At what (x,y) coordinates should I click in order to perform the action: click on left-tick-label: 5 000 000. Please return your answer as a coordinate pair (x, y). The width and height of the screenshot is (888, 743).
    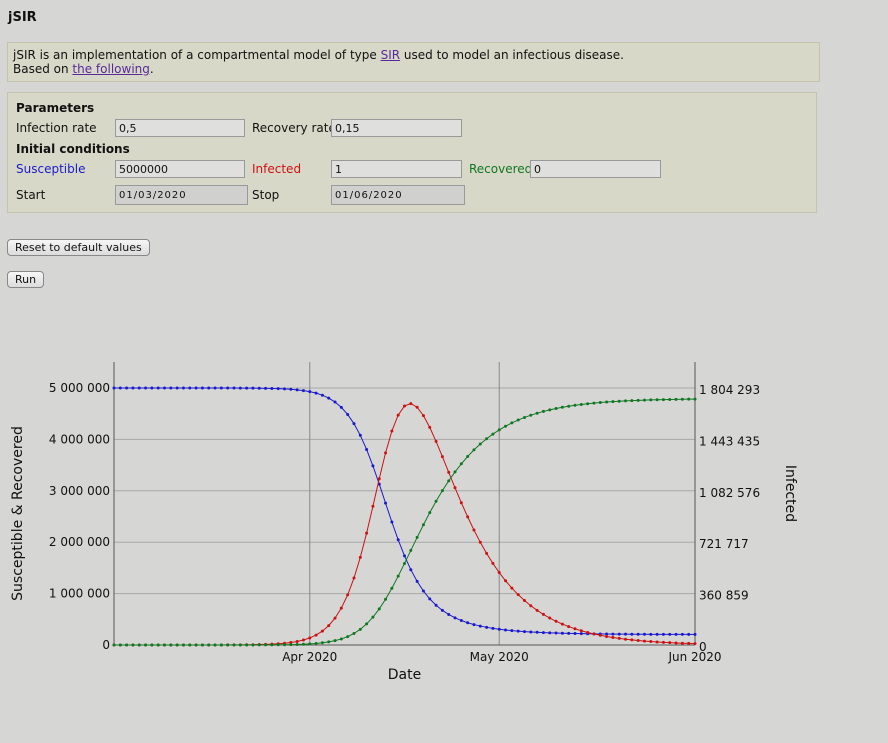
    Looking at the image, I should click on (79, 388).